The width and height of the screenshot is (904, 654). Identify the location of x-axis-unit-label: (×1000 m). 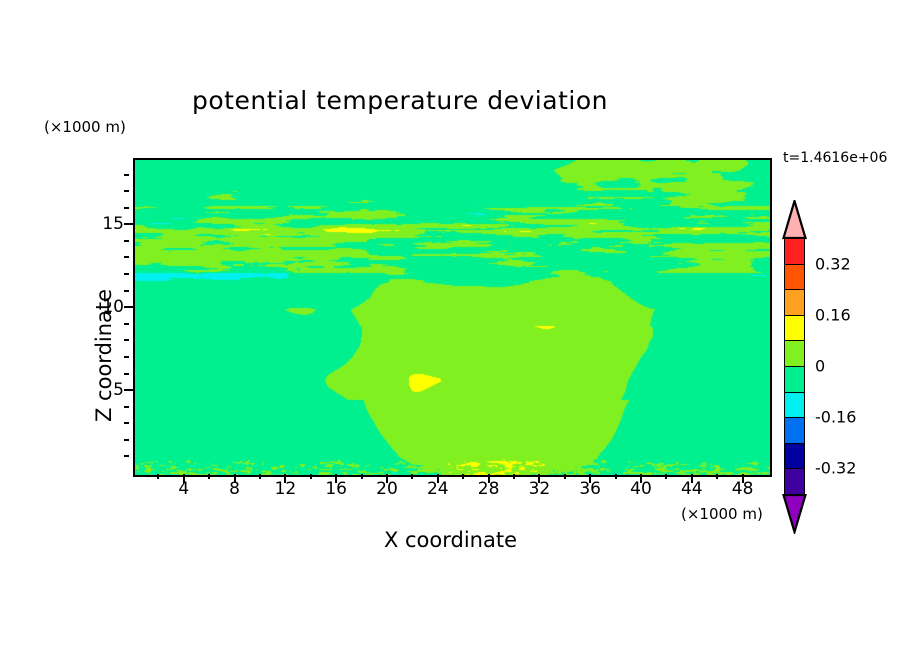
(722, 514).